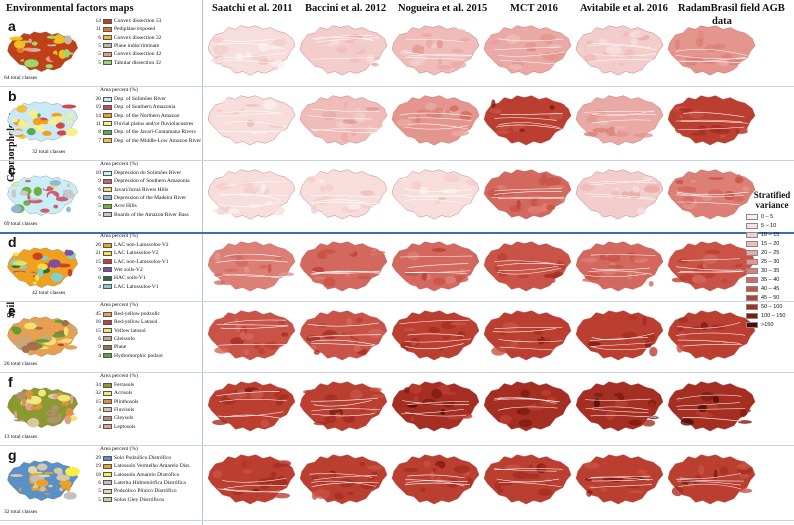 This screenshot has height=525, width=794. I want to click on variance-legend-label: 30 – 35, so click(770, 271).